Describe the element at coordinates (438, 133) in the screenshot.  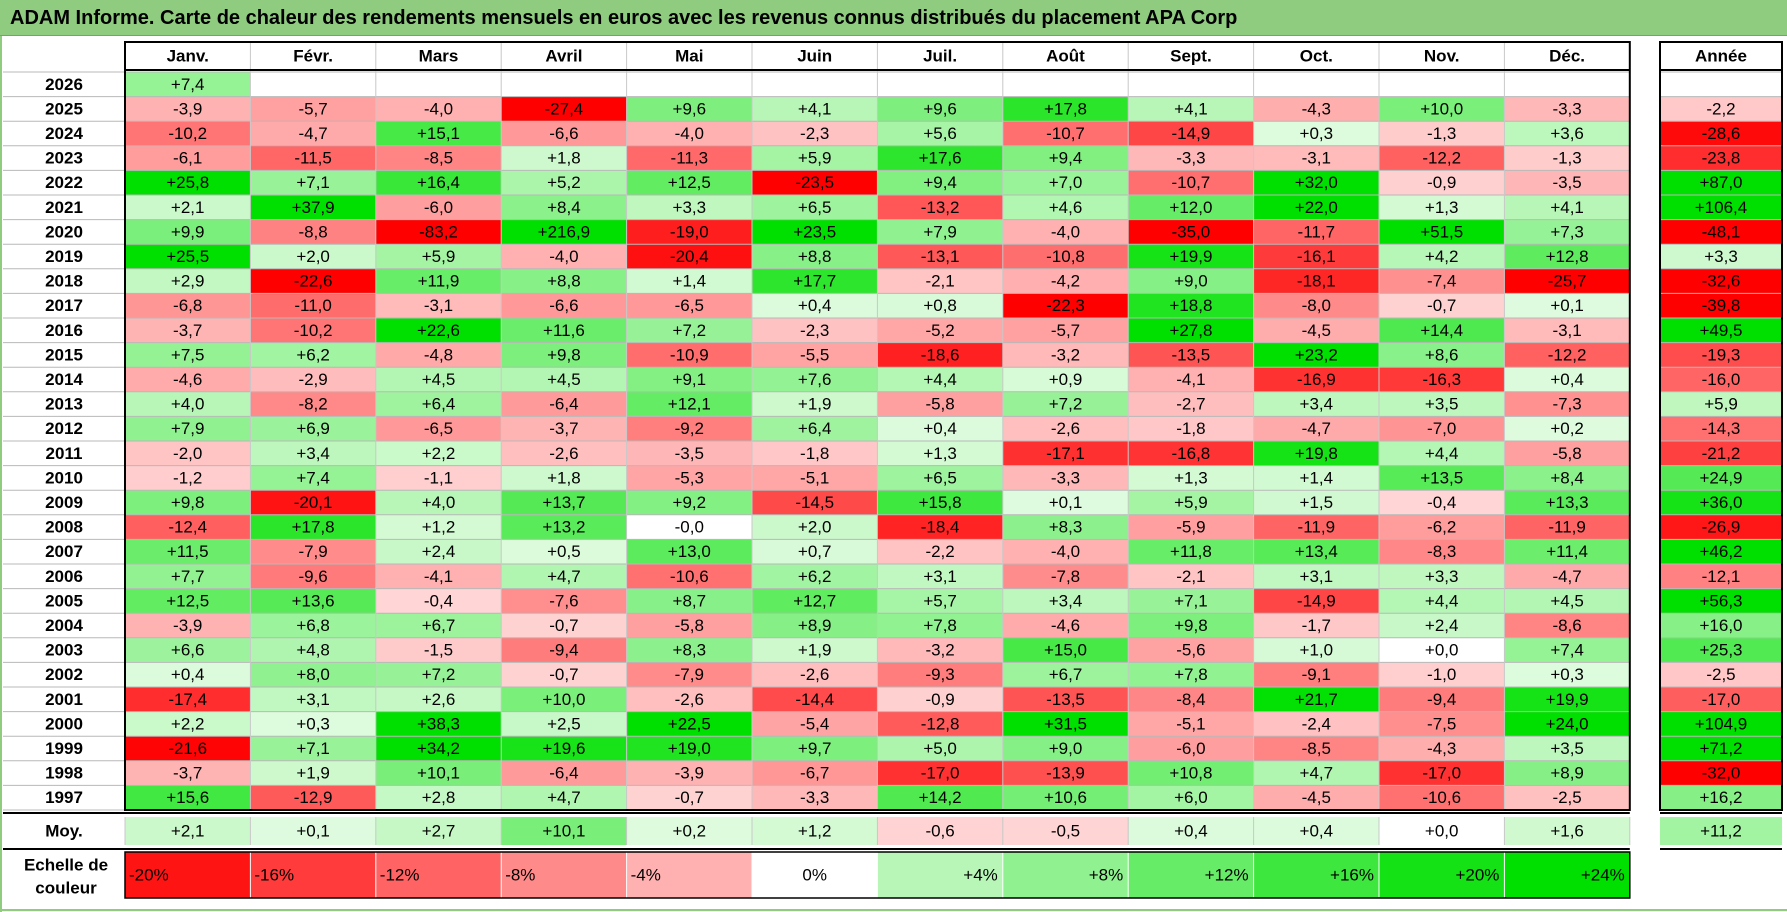
I see `heatmap-cell-value: +15,1` at that location.